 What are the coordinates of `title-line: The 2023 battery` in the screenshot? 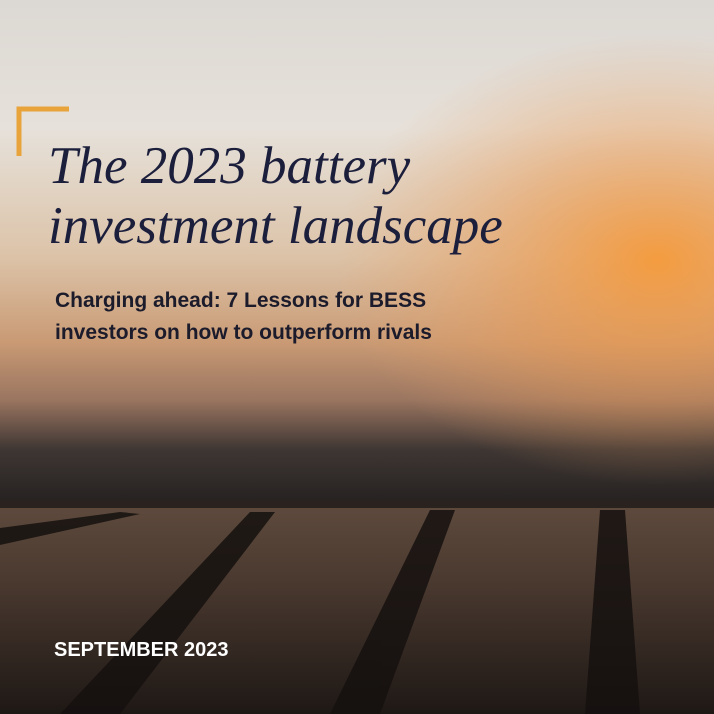 It's located at (229, 166).